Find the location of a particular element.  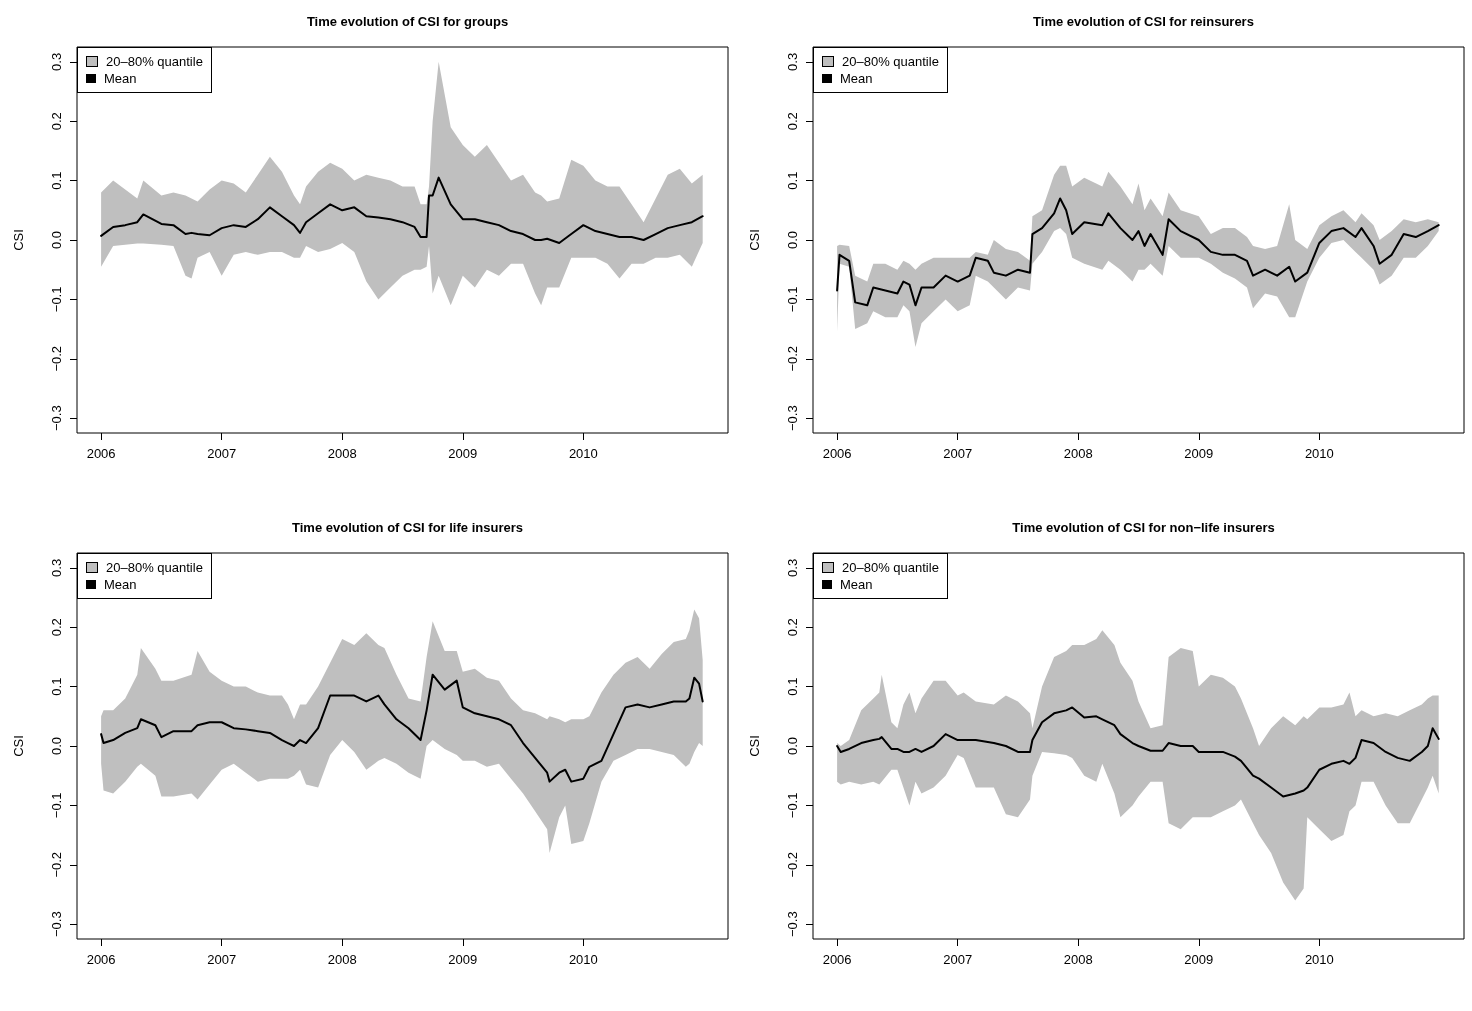

chart-title: Time evolution of CSI for life insurers is located at coordinates (407, 527).